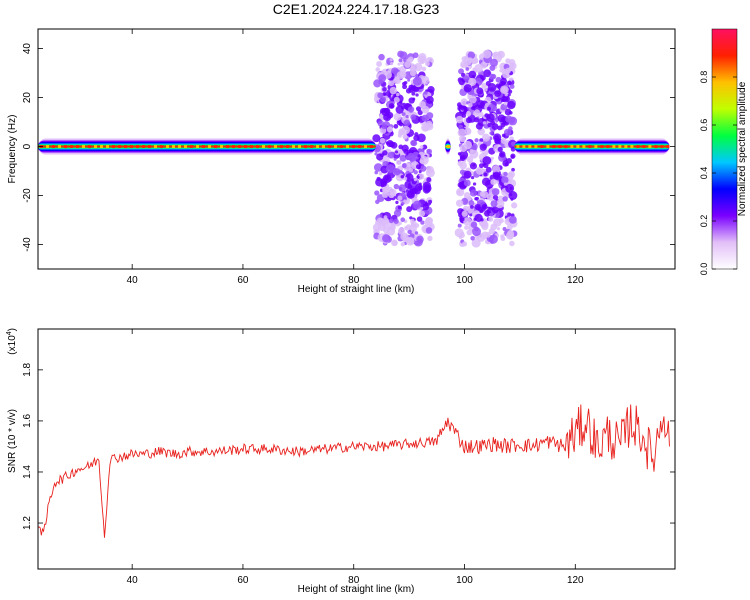 The width and height of the screenshot is (750, 600). What do you see at coordinates (9, 333) in the screenshot?
I see `snr-scale-exponent: 4` at bounding box center [9, 333].